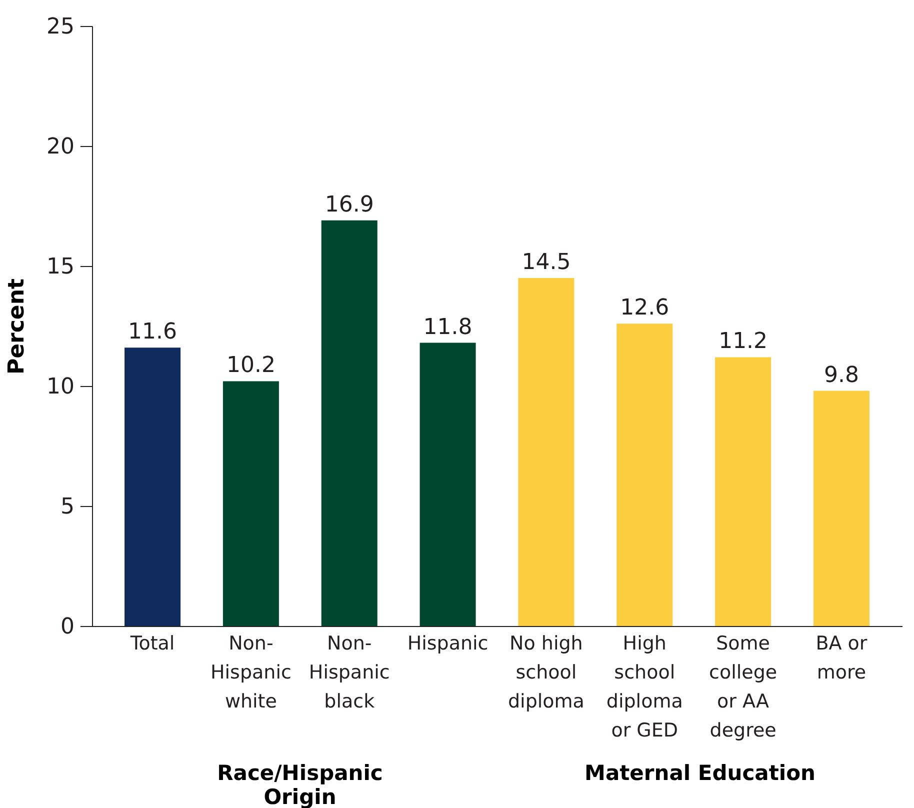 This screenshot has height=808, width=914. I want to click on y-tick-label: 10, so click(60, 387).